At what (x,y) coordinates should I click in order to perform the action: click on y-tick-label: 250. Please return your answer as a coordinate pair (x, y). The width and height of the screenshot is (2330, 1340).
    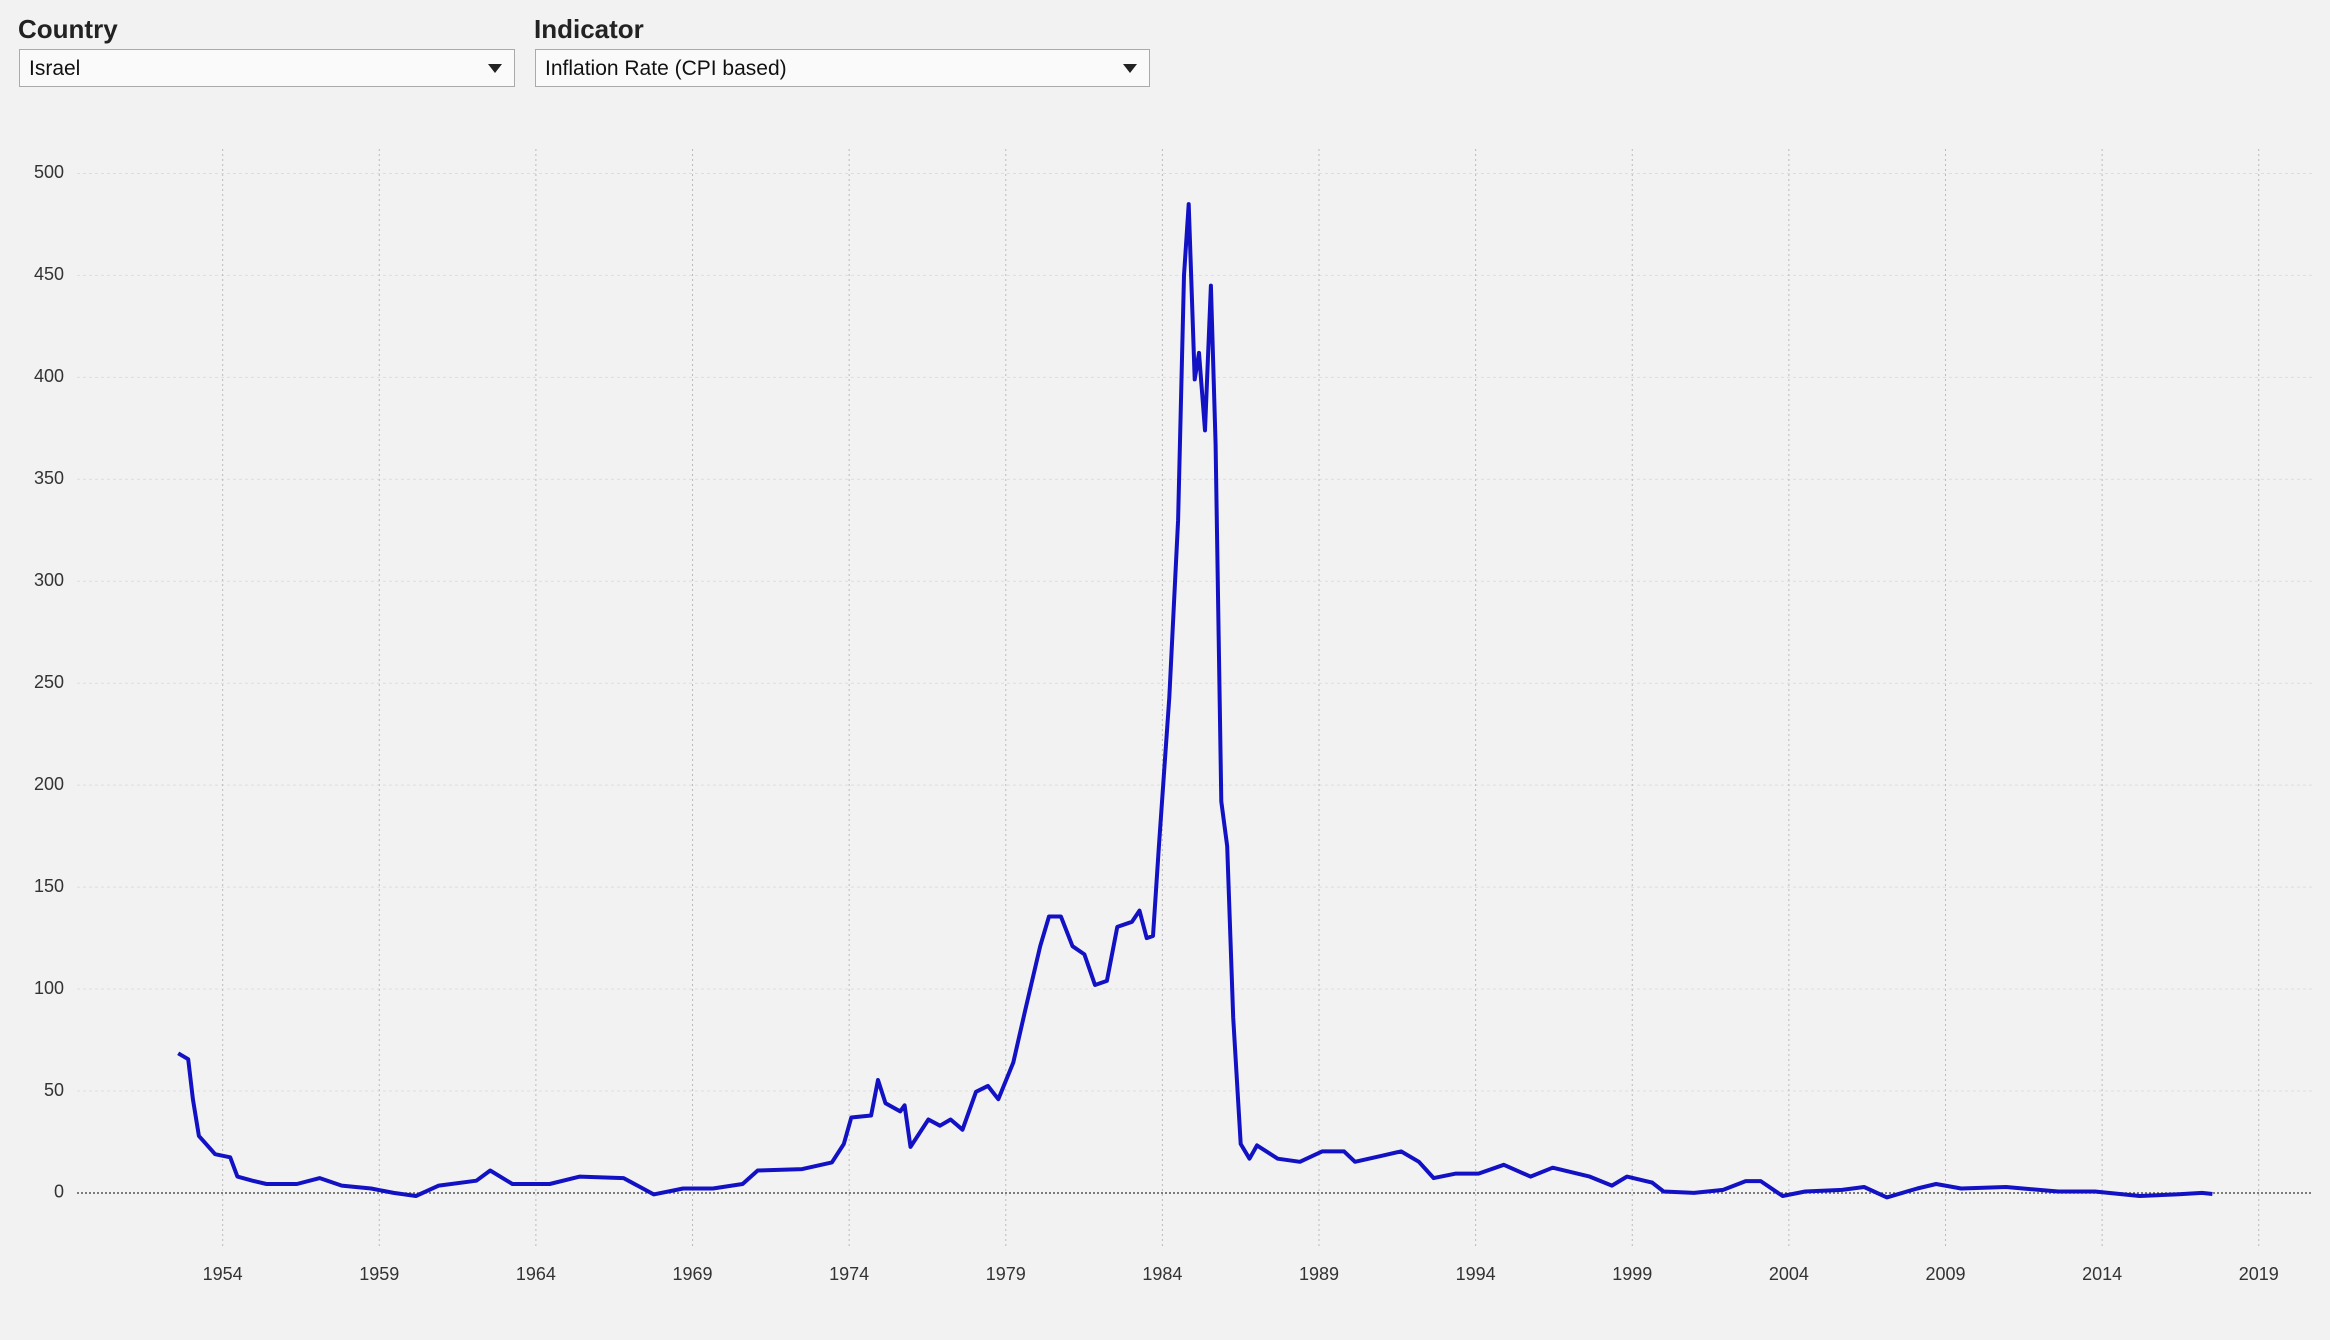
    Looking at the image, I should click on (49, 682).